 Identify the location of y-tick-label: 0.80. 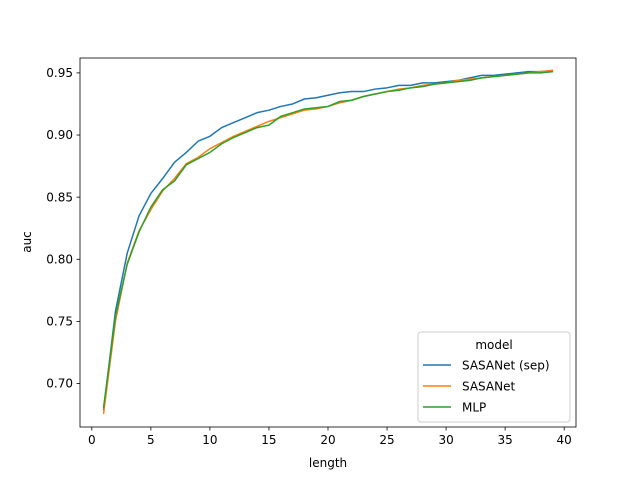
(59, 259).